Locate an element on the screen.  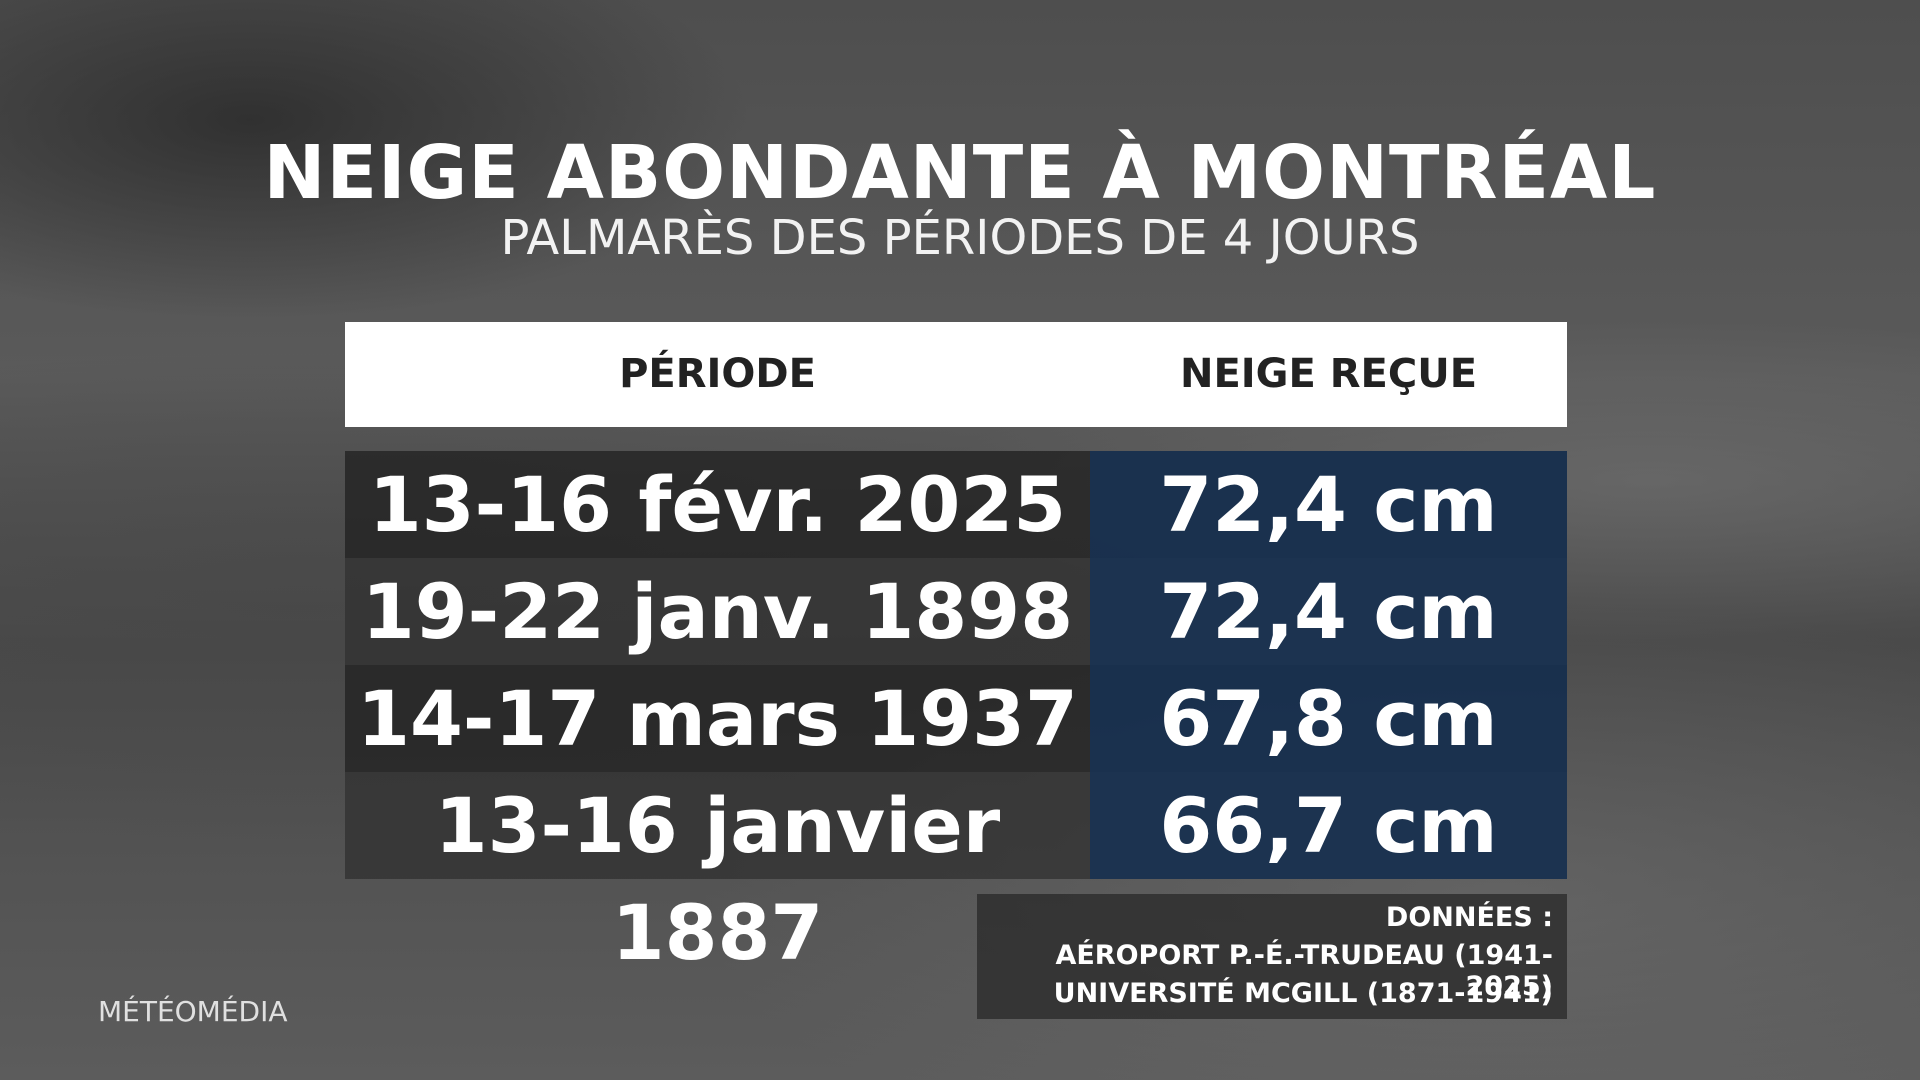
source-line: UNIVERSITÉ MCGILL (1871-1941) is located at coordinates (1303, 993).